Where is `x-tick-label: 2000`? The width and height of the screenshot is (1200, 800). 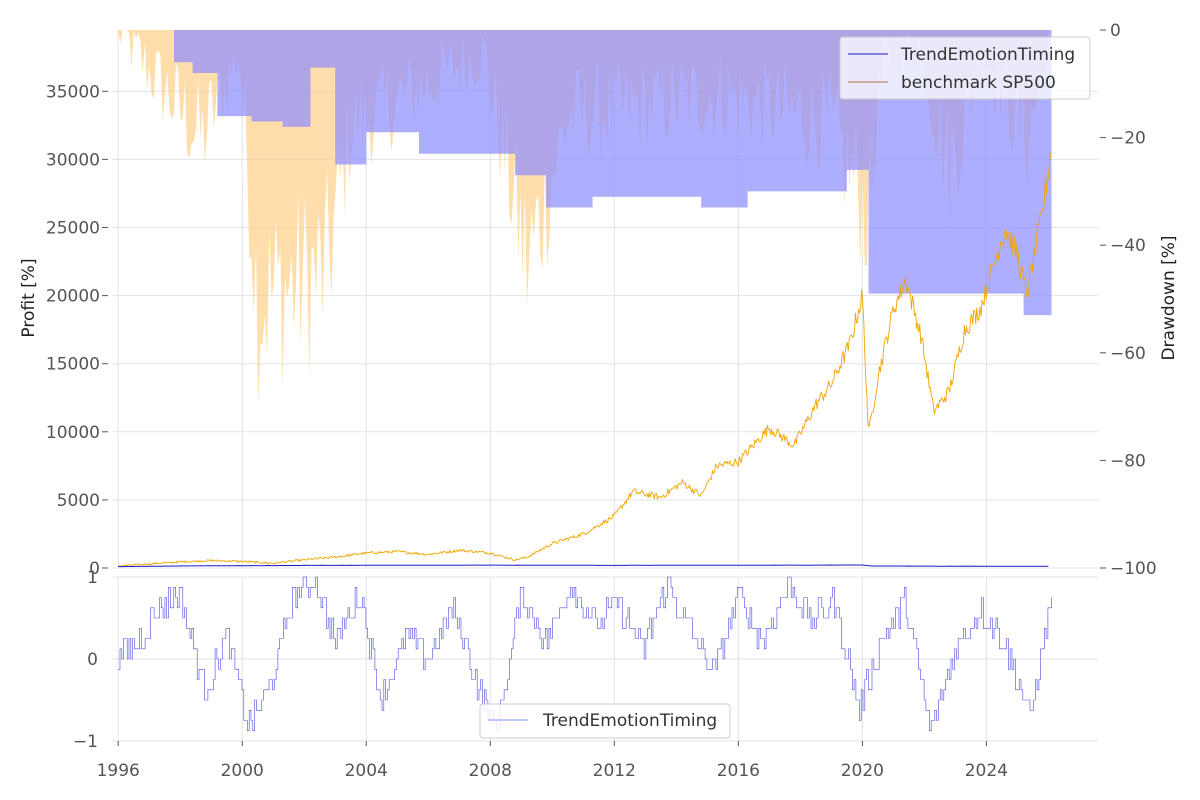
x-tick-label: 2000 is located at coordinates (242, 771).